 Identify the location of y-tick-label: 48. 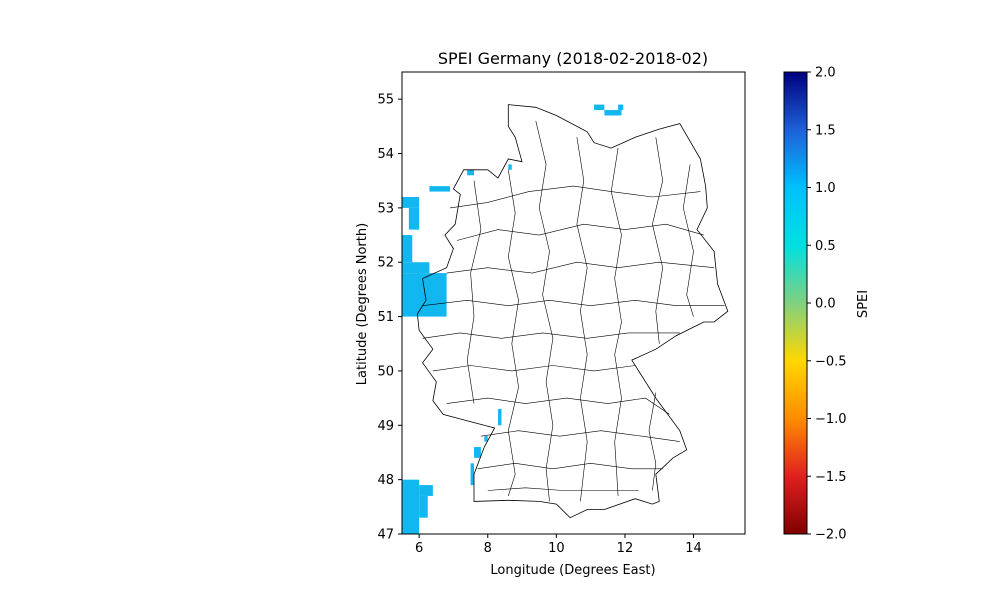
(385, 480).